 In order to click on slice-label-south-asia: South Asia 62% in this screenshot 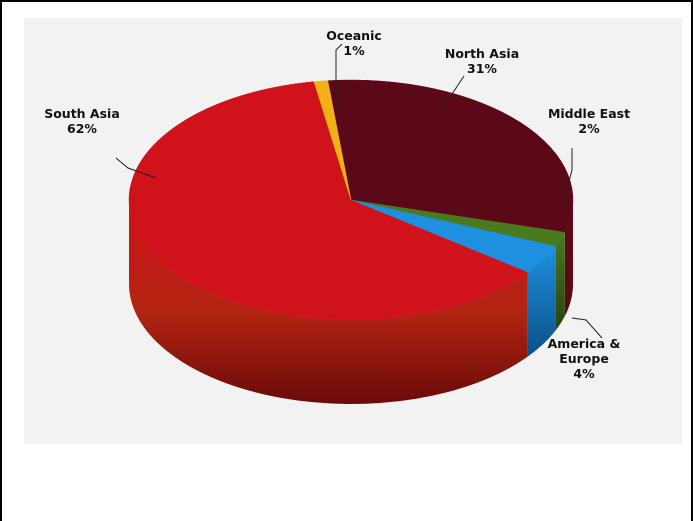, I will do `click(82, 121)`.